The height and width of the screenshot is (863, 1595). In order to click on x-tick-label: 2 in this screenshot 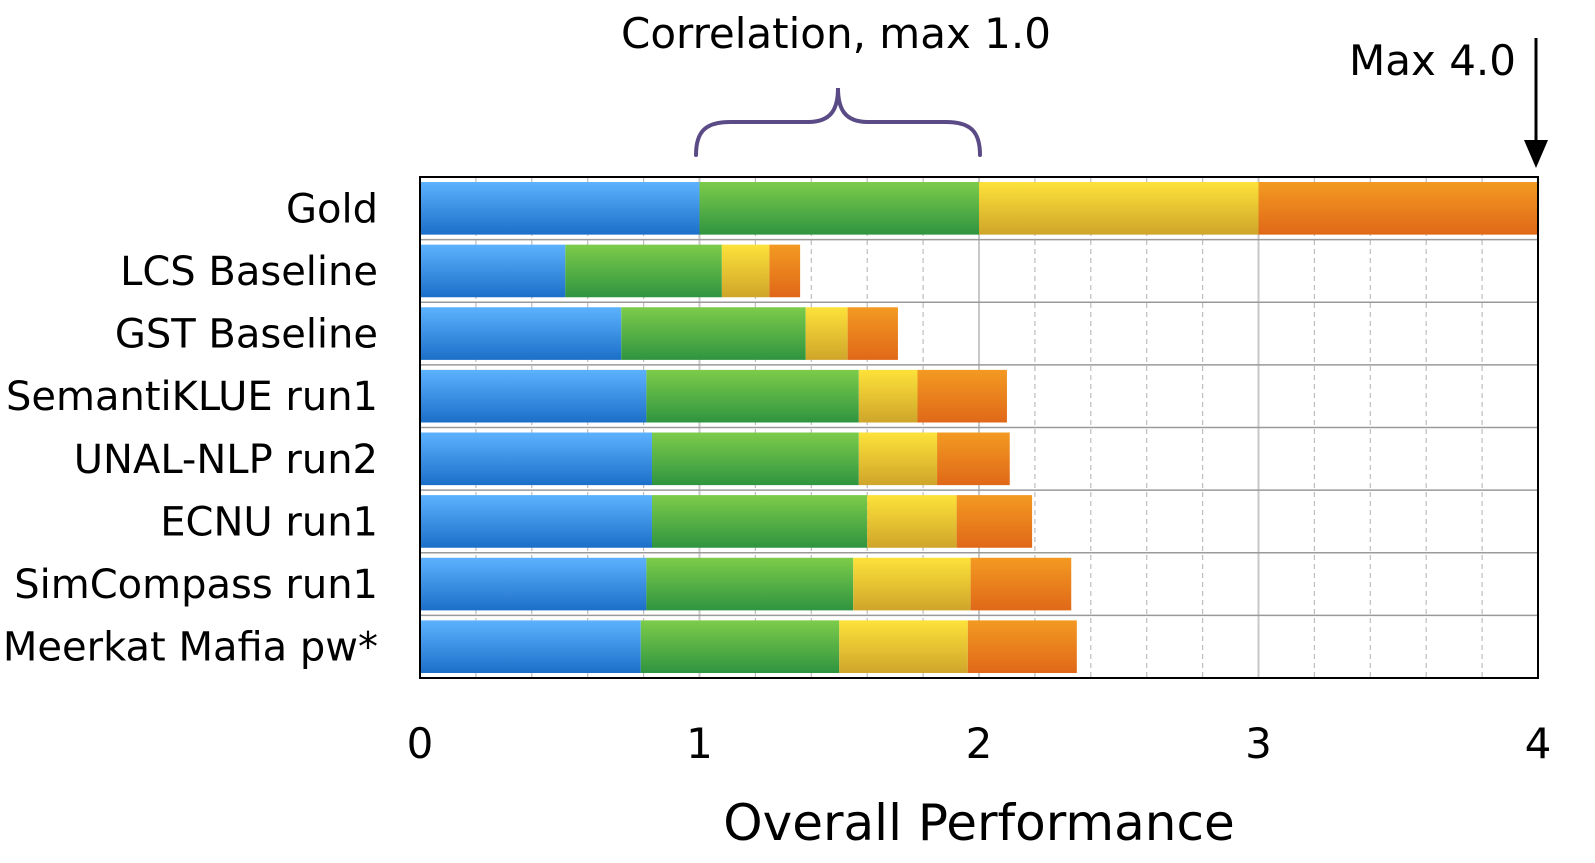, I will do `click(979, 743)`.